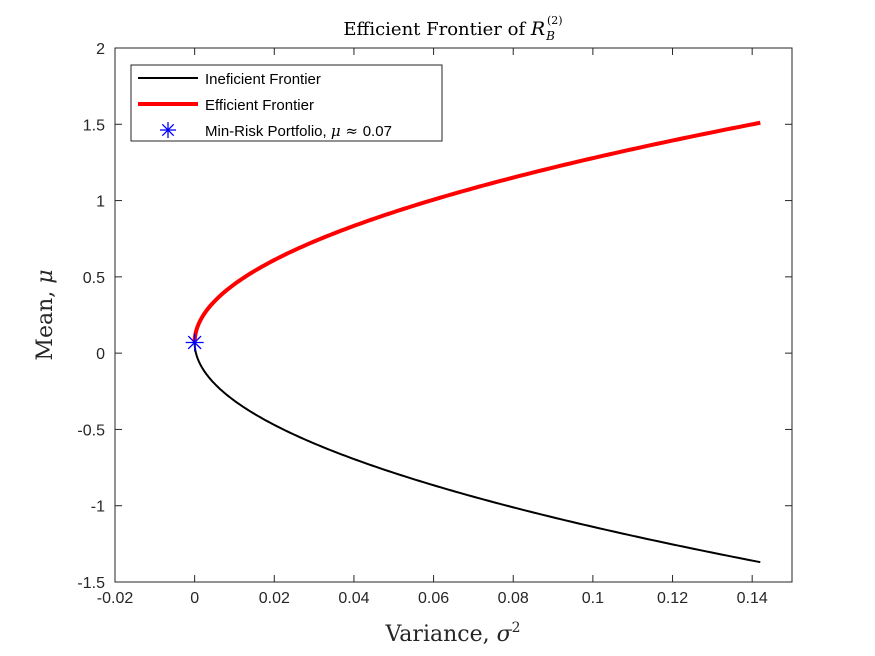 This screenshot has width=875, height=656. Describe the element at coordinates (91, 583) in the screenshot. I see `y-tick-label: -1.5` at that location.